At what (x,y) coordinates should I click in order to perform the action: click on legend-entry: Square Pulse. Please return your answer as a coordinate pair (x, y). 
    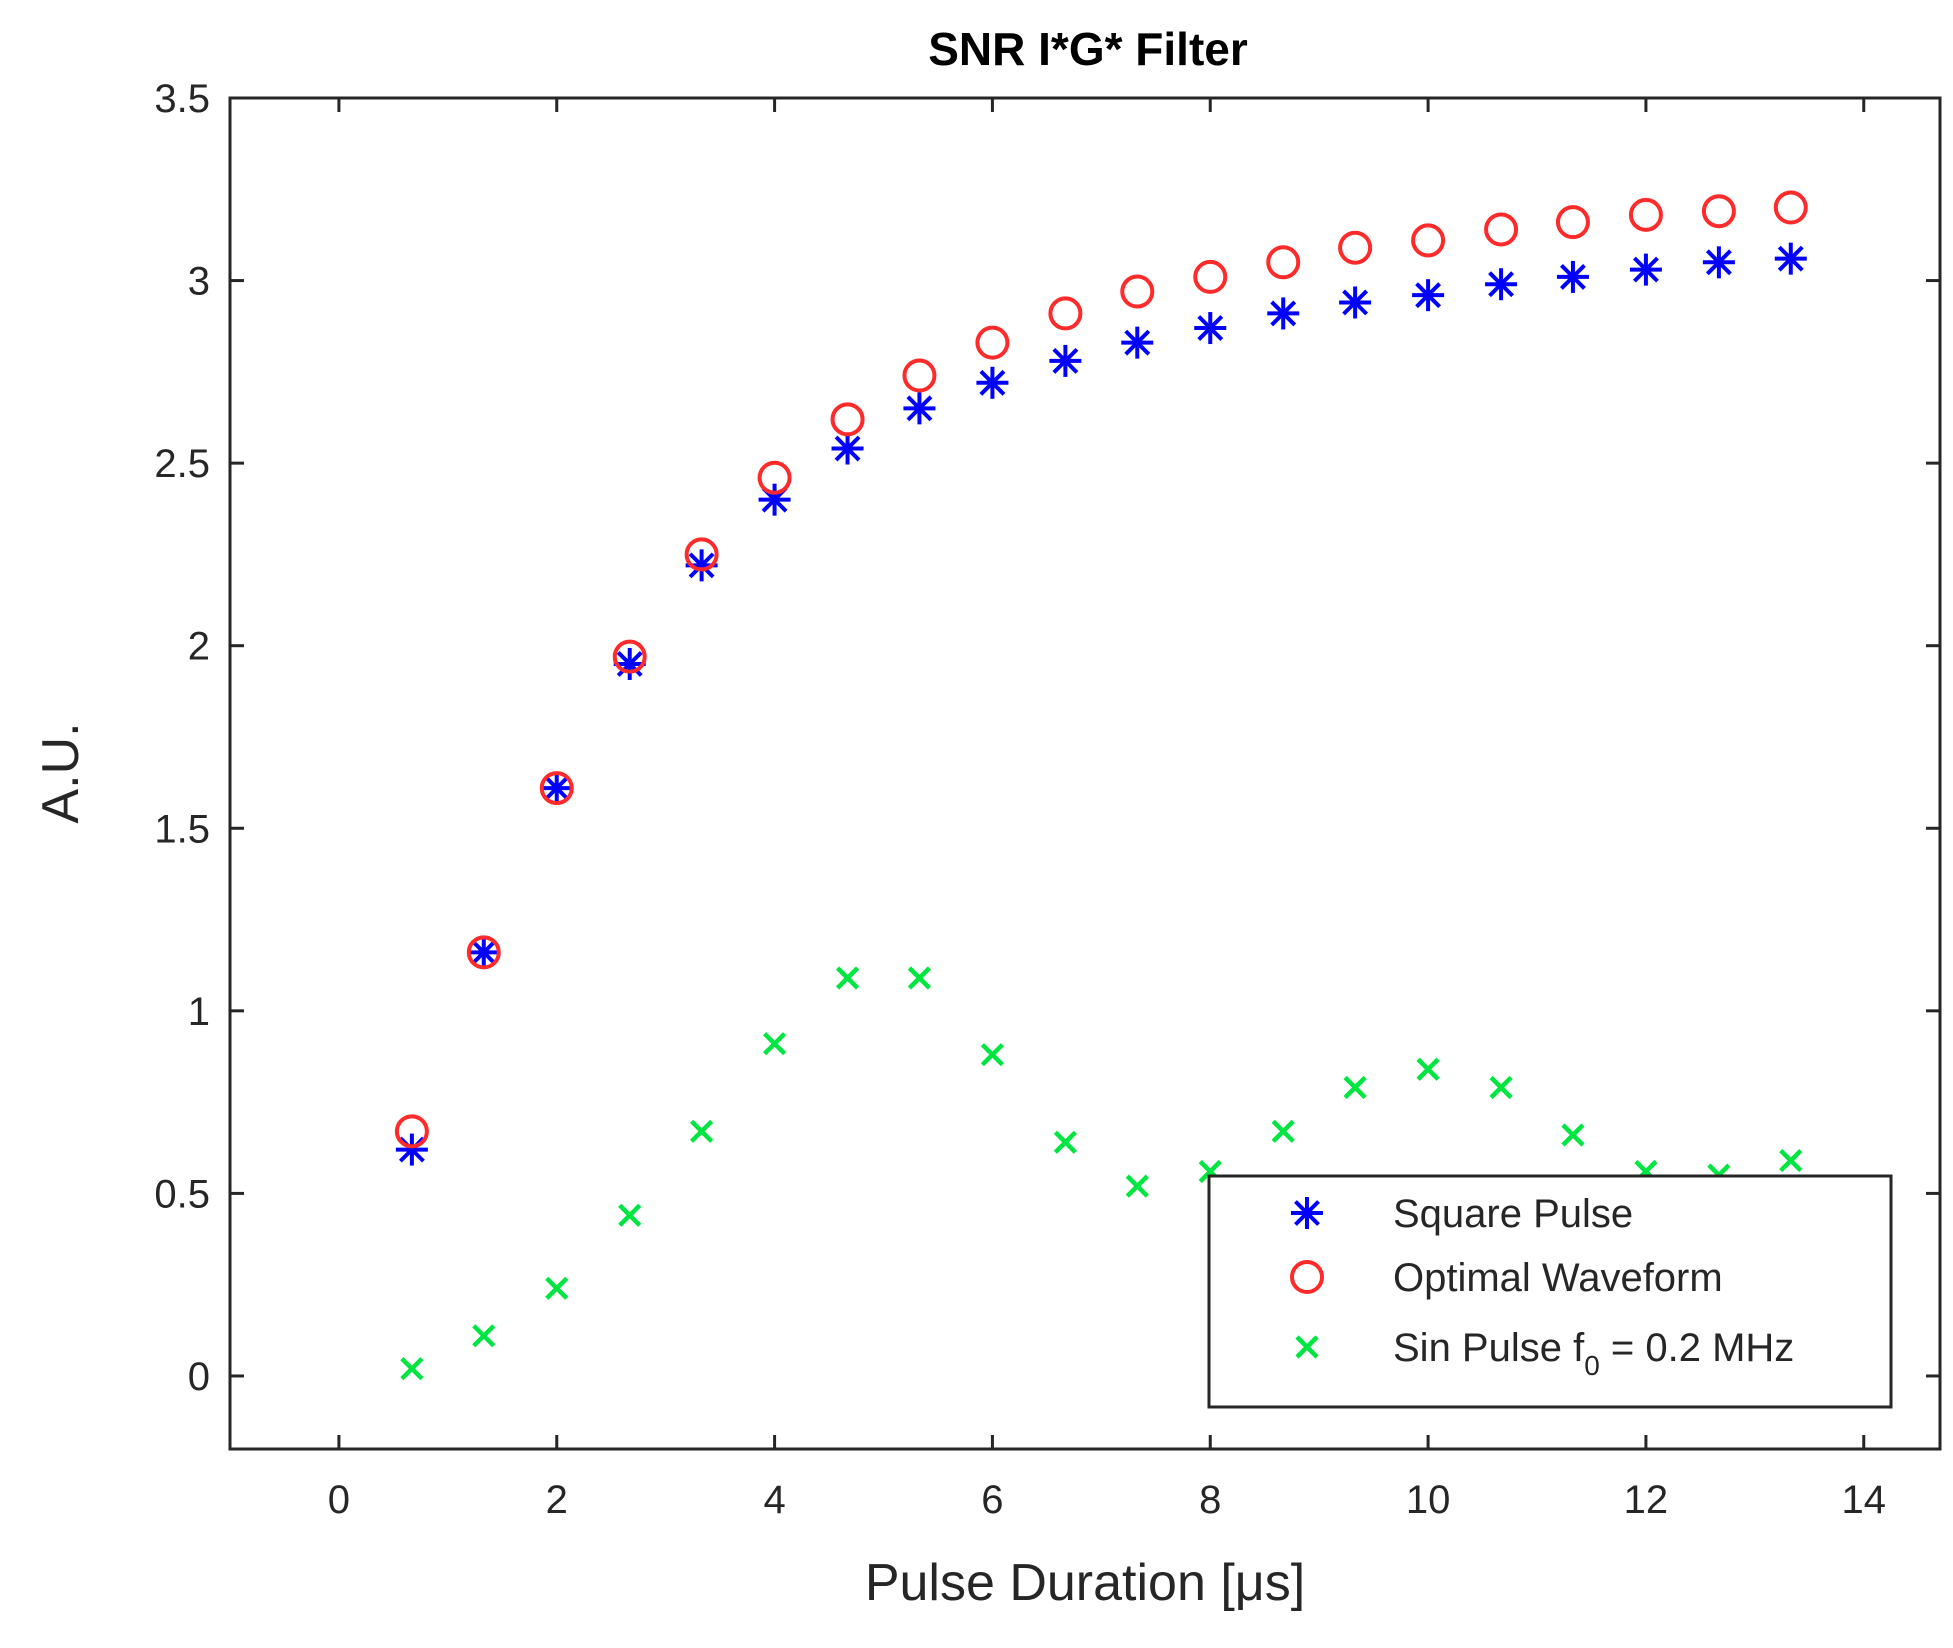
    Looking at the image, I should click on (1462, 1214).